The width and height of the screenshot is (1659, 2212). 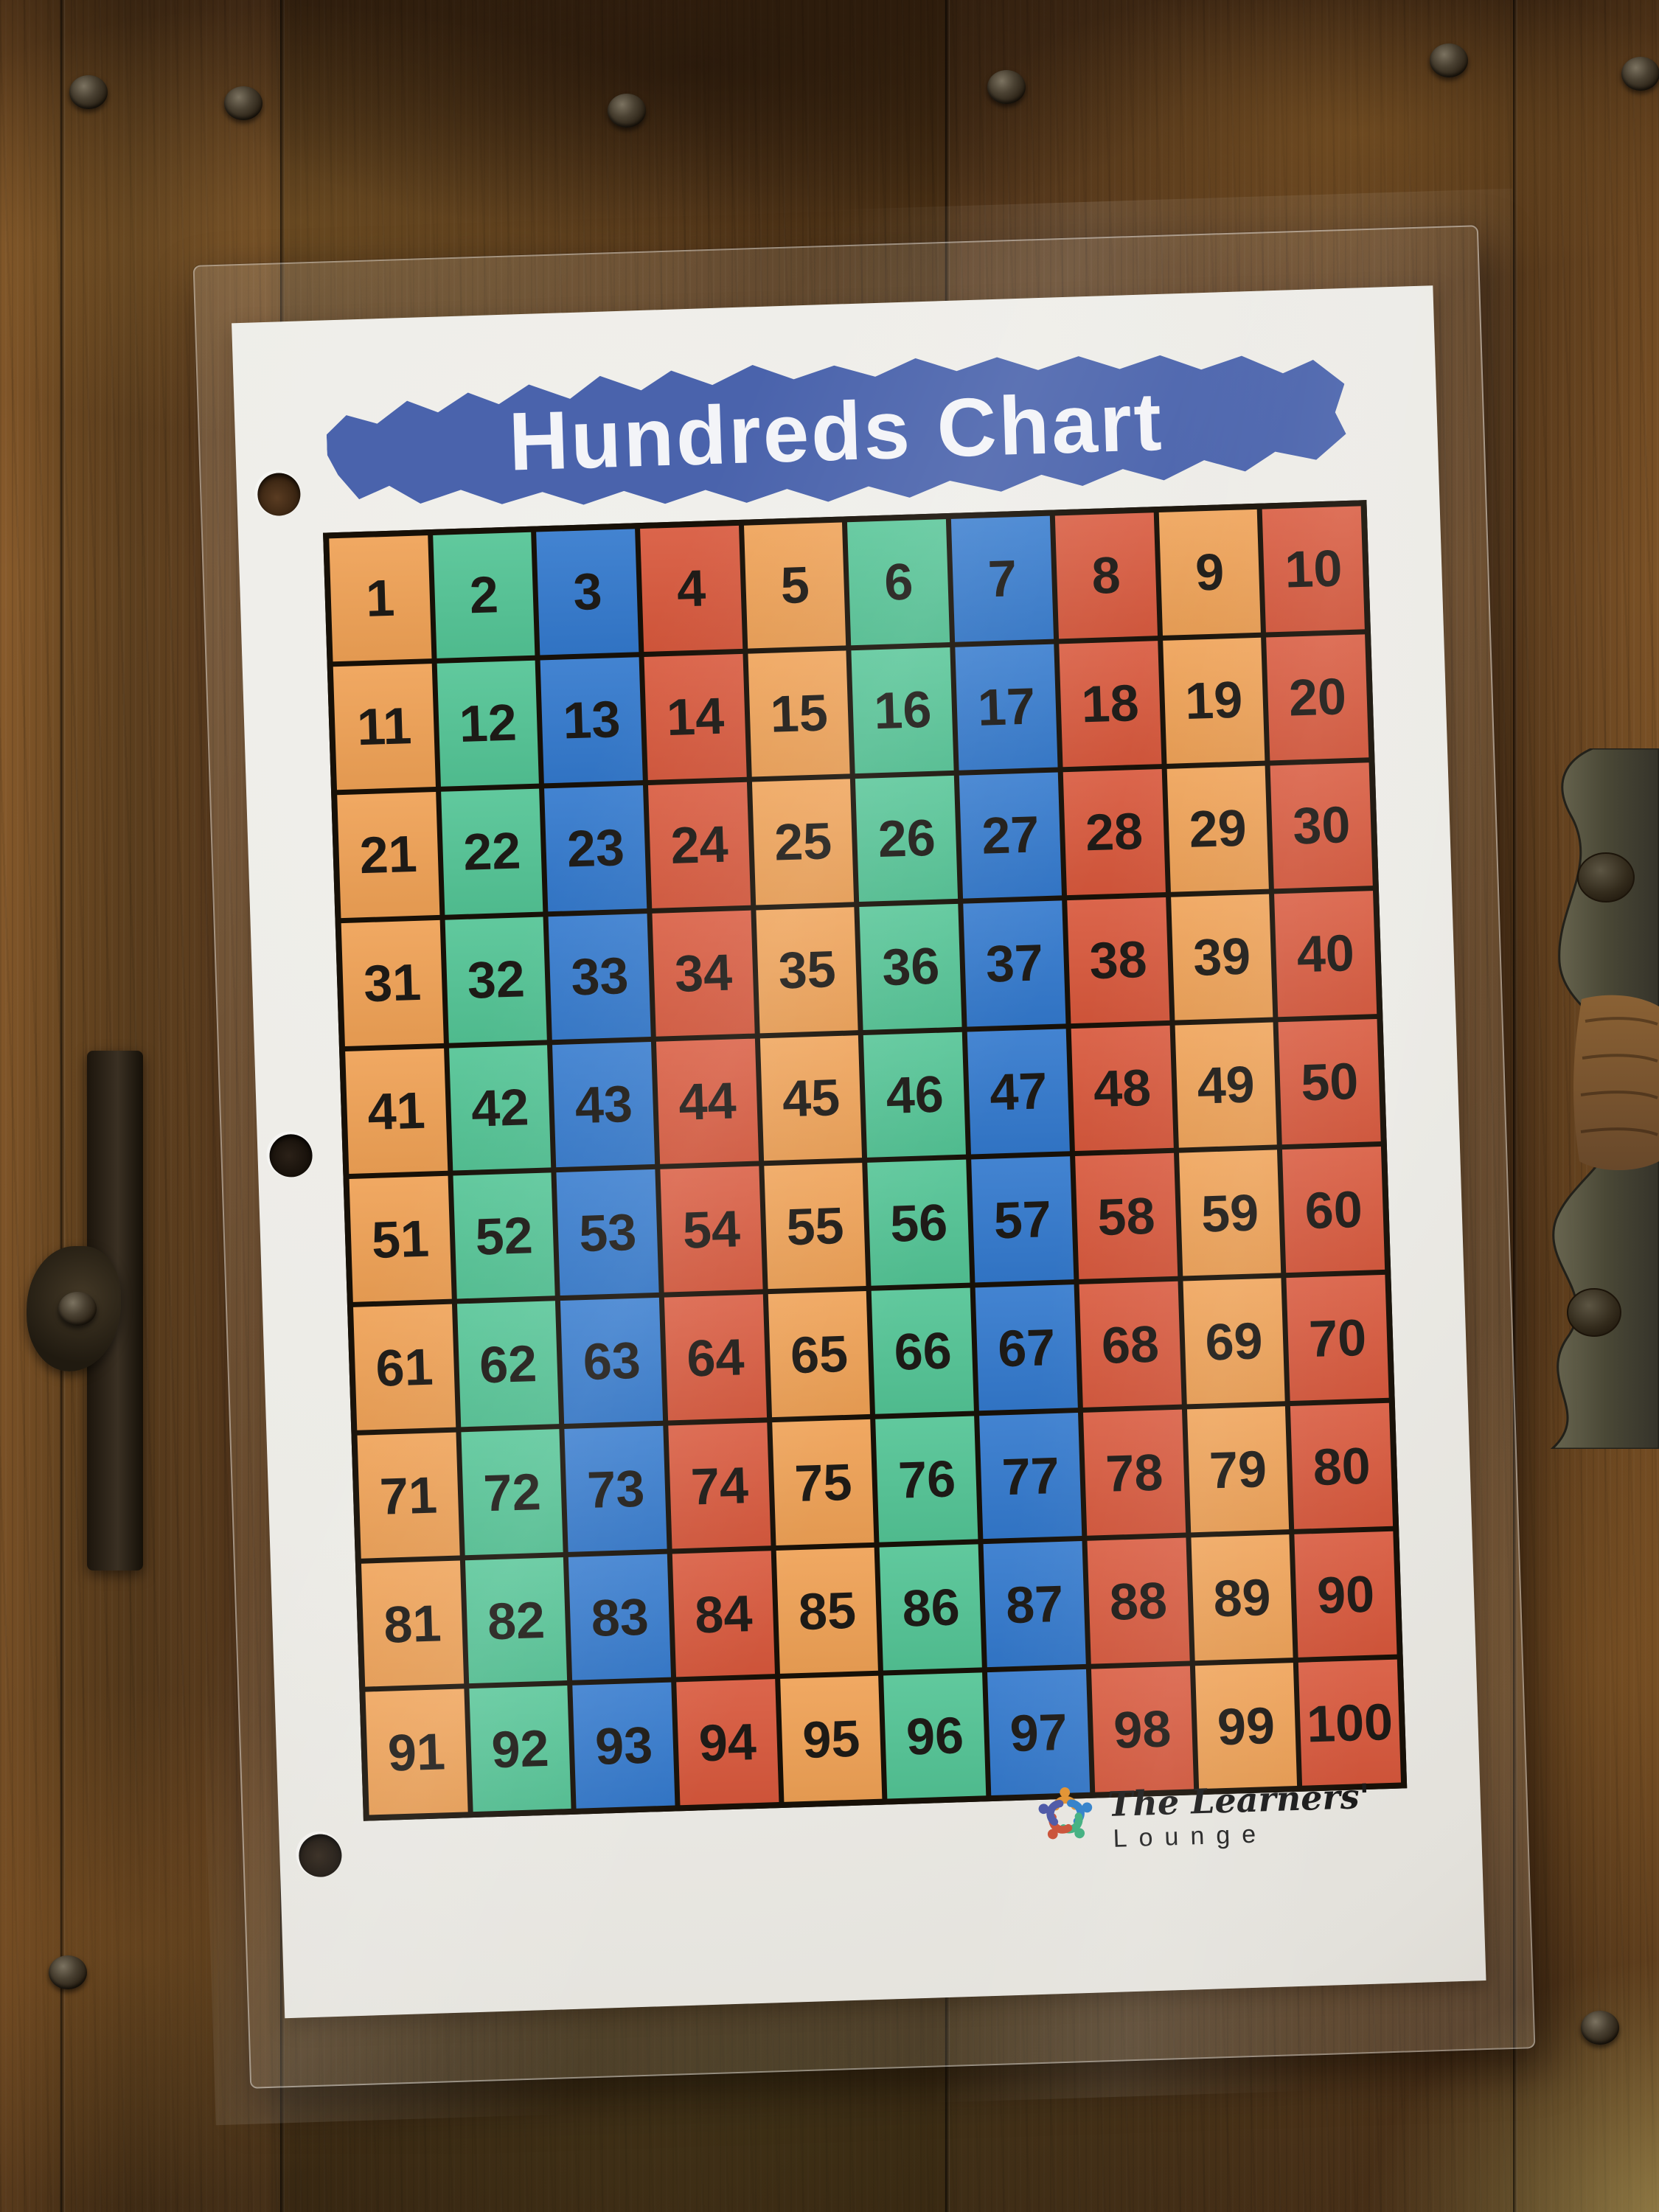 What do you see at coordinates (1238, 1469) in the screenshot?
I see `grid-cell-79: 79` at bounding box center [1238, 1469].